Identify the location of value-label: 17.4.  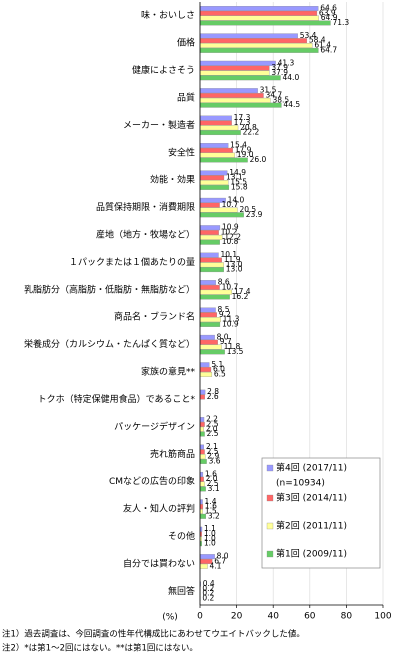
(242, 291).